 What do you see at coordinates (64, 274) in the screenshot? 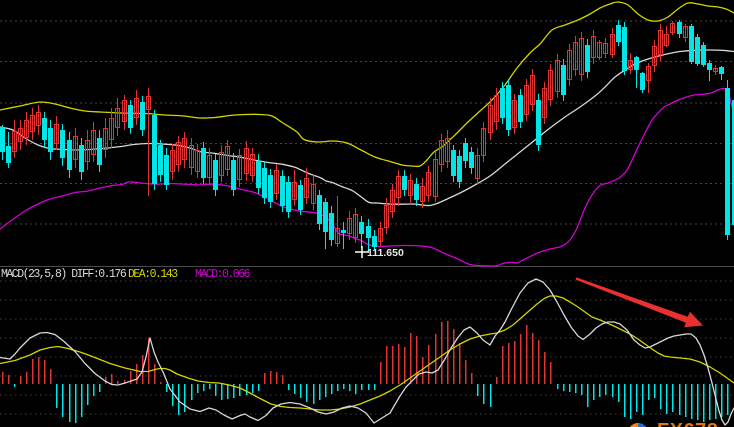
I see `svg-text: MACD(23,5,8) DIFF:0.176` at bounding box center [64, 274].